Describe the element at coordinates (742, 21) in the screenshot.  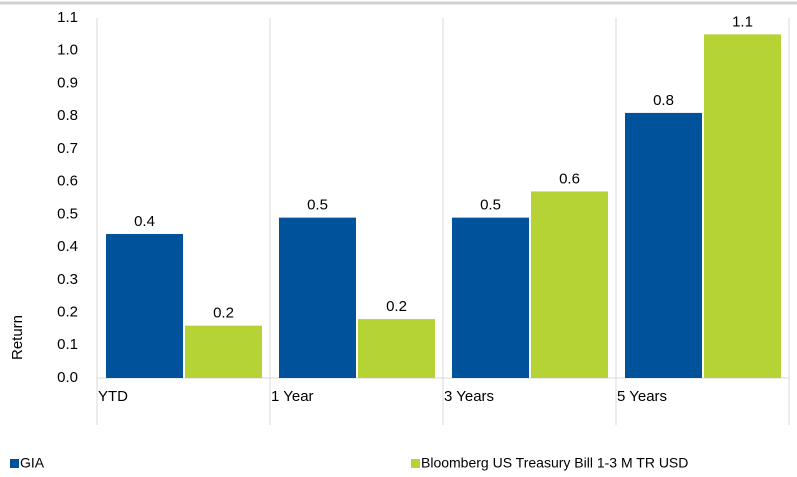
I see `data-label: 1.1` at that location.